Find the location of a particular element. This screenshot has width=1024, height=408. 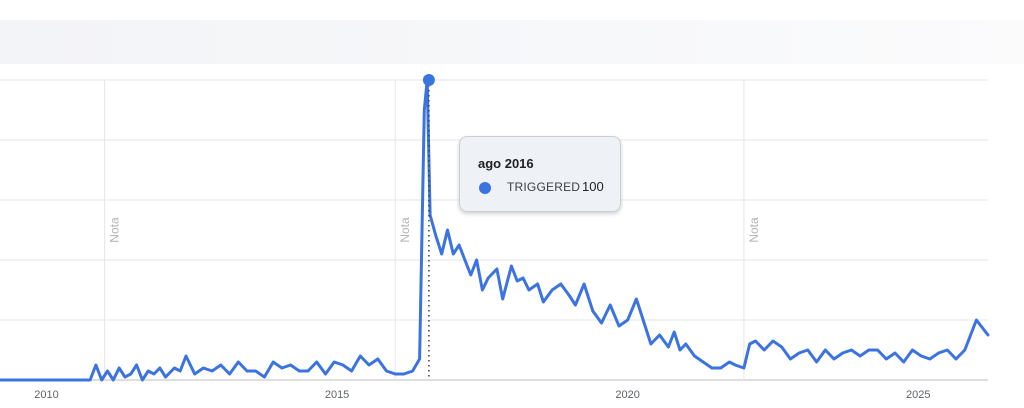

hover-point is located at coordinates (428, 80).